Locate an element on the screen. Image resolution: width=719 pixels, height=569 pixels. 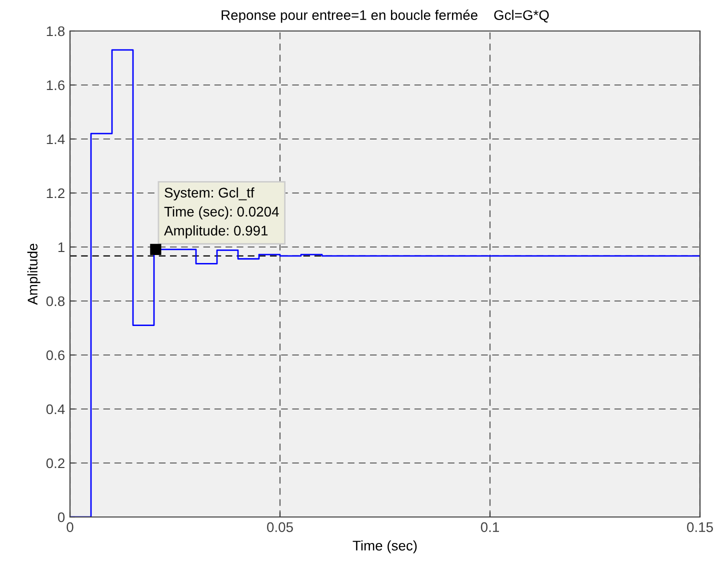
y-tick-label: 1.2 is located at coordinates (55, 193).